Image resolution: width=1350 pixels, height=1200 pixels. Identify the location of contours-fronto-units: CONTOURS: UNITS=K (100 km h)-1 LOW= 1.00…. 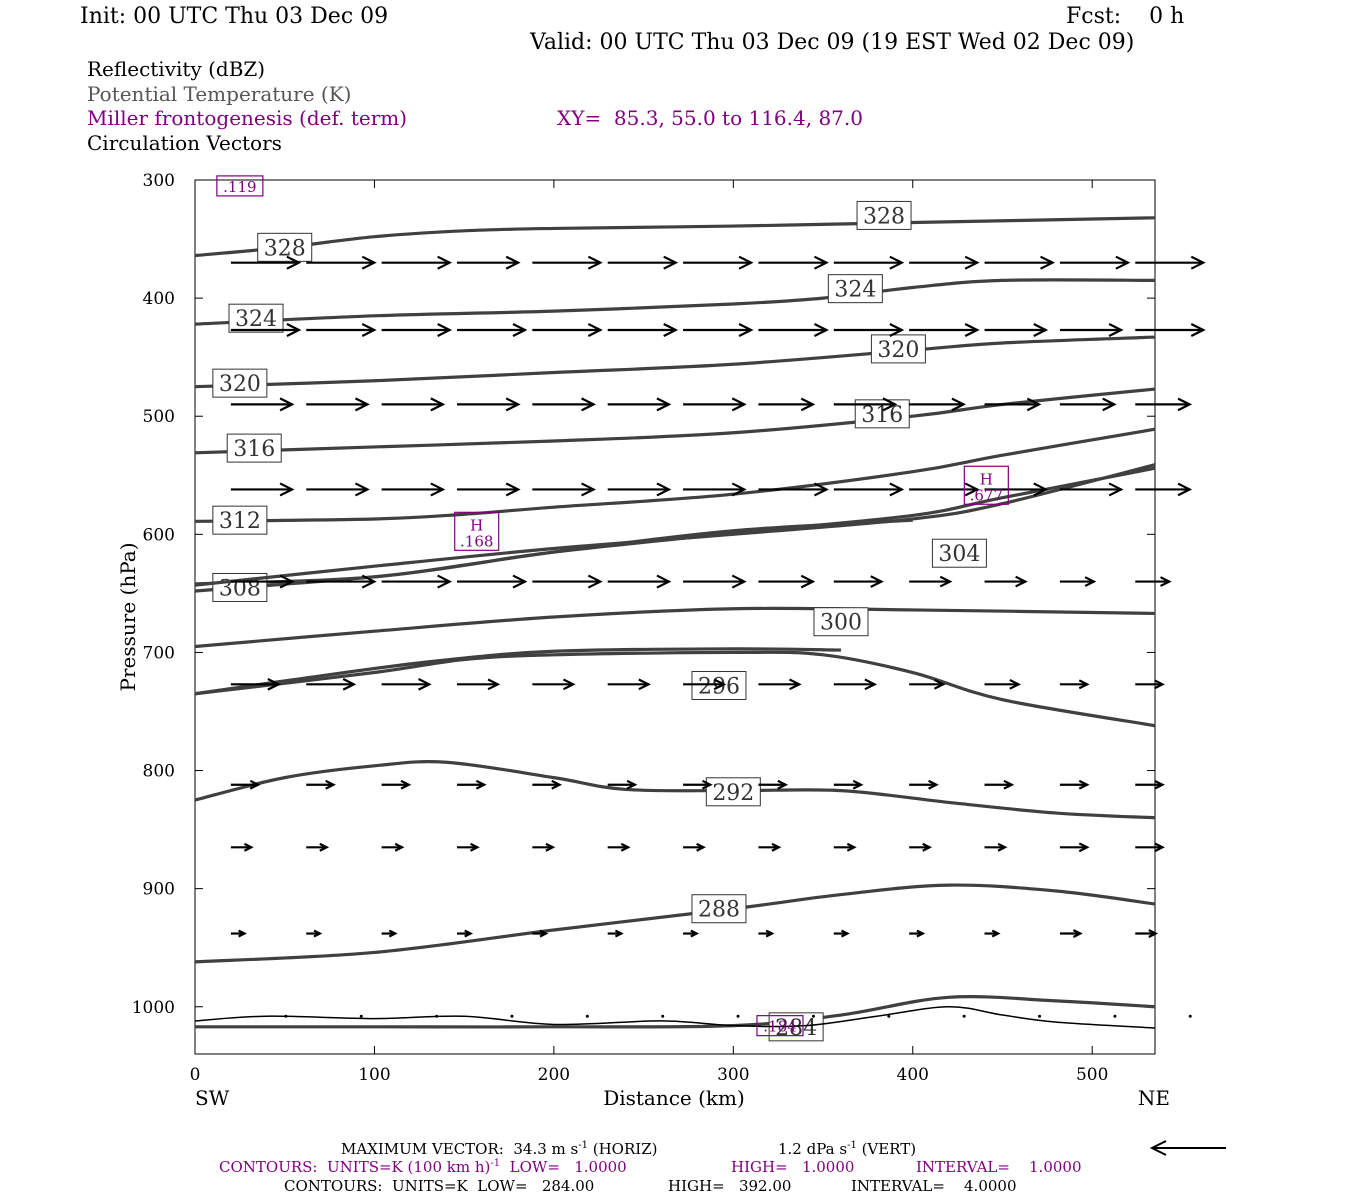
(423, 1167).